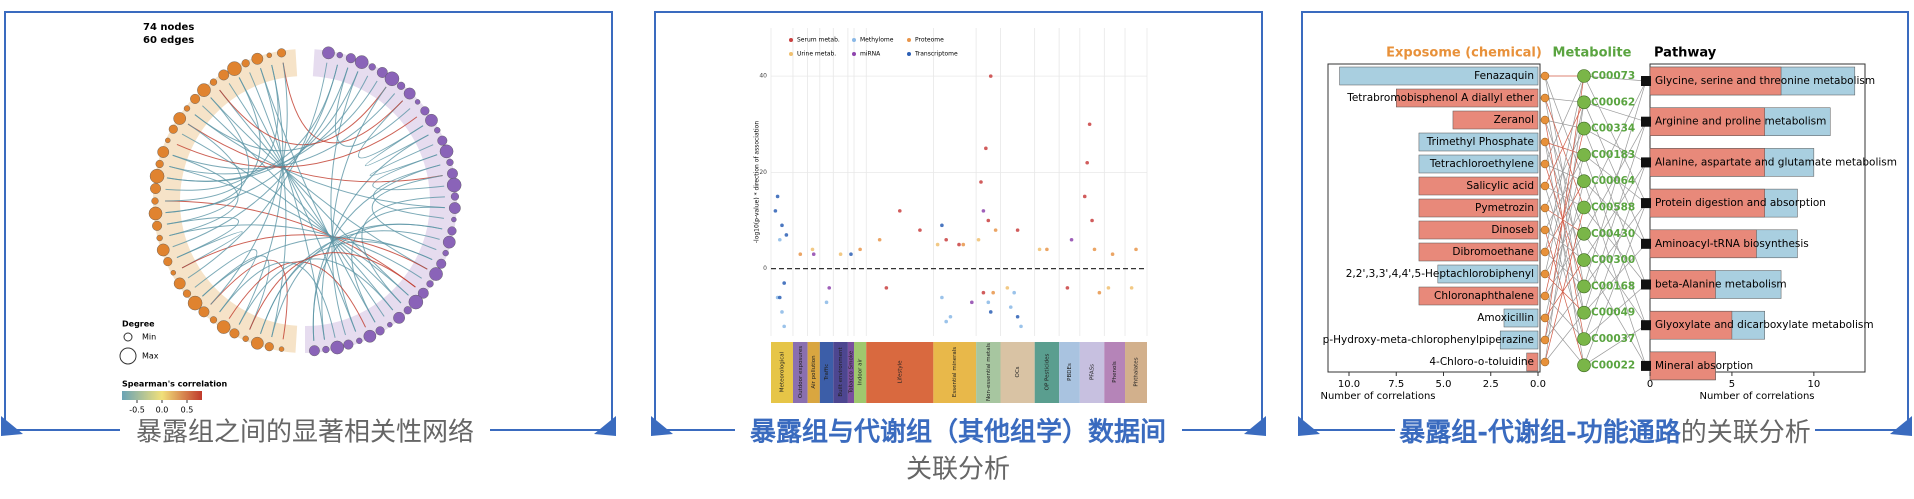  I want to click on x-tick-label: 0, so click(1650, 384).